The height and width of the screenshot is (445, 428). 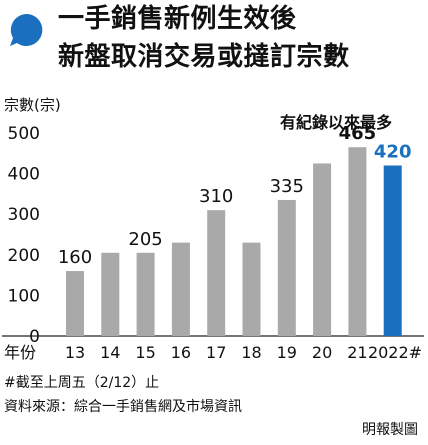 What do you see at coordinates (24, 296) in the screenshot?
I see `y-tick-label-1: 100` at bounding box center [24, 296].